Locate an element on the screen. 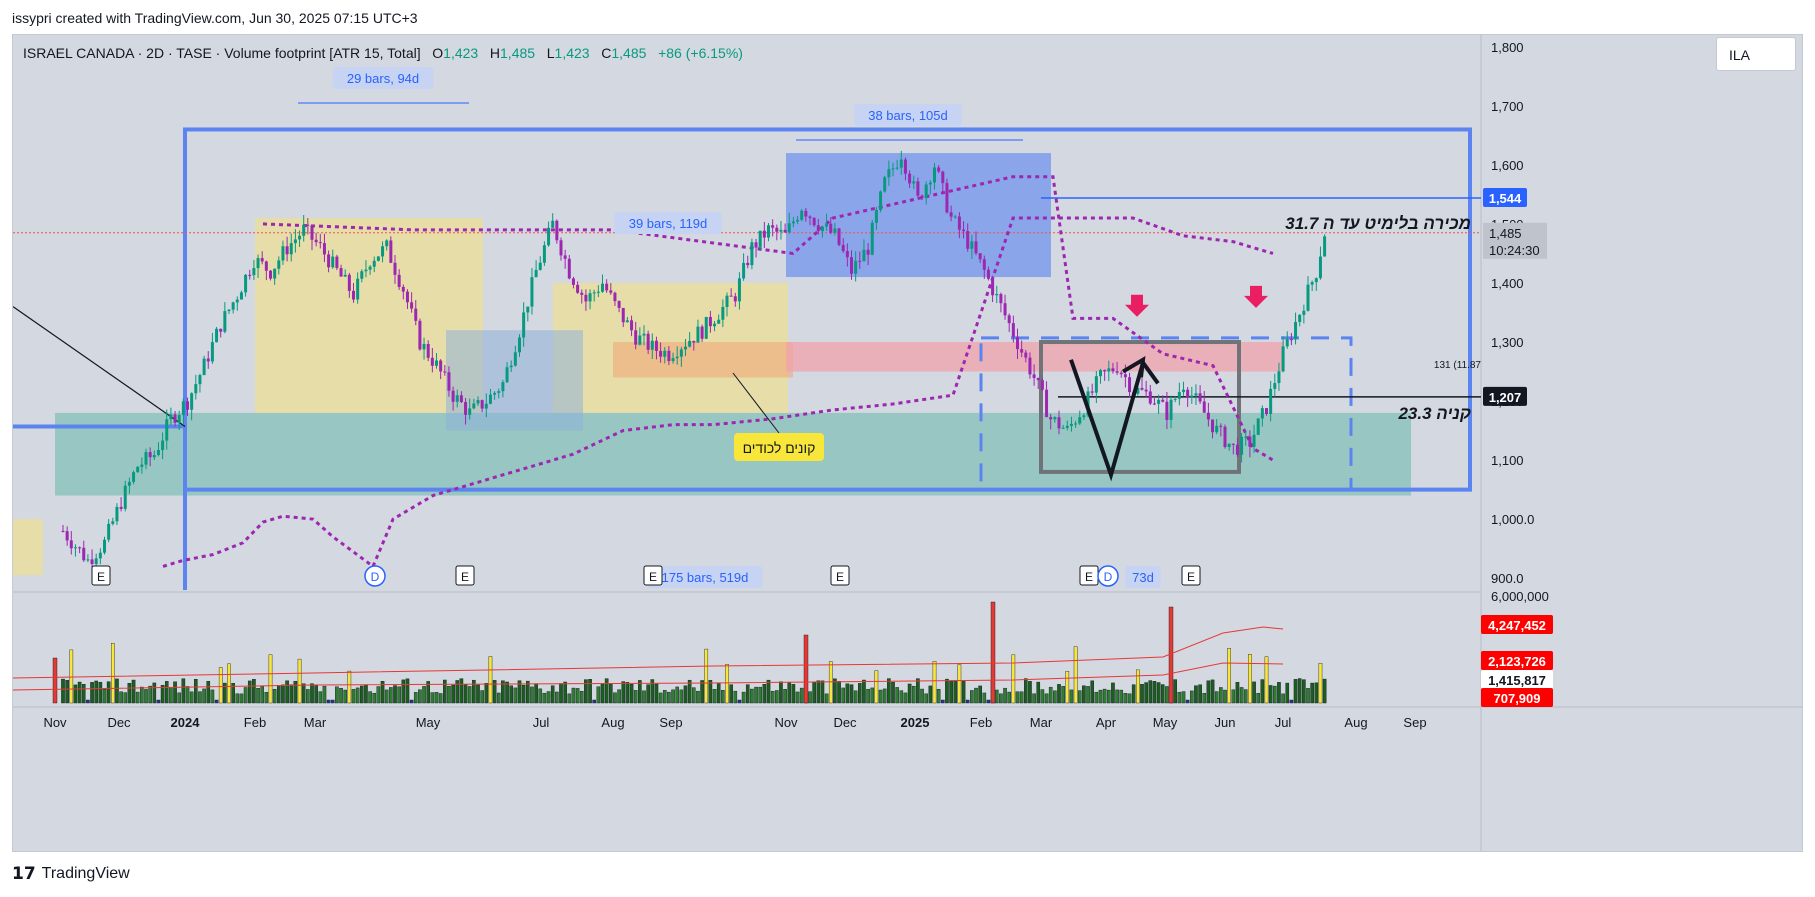 Image resolution: width=1815 pixels, height=897 pixels. x-tick-label: Nov is located at coordinates (786, 722).